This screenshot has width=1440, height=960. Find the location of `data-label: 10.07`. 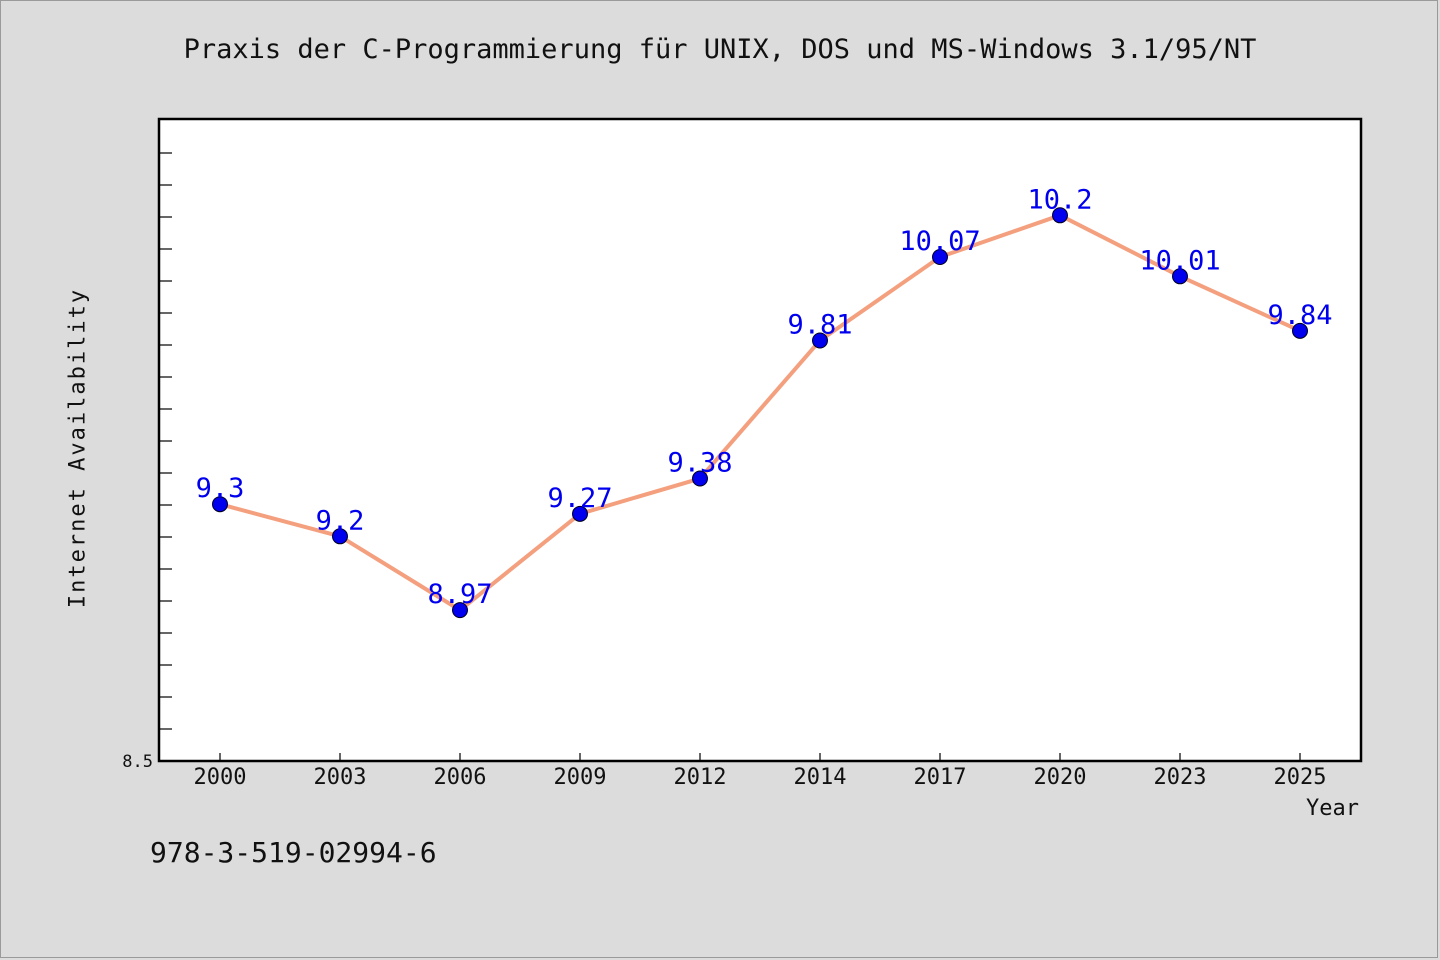

data-label: 10.07 is located at coordinates (939, 241).